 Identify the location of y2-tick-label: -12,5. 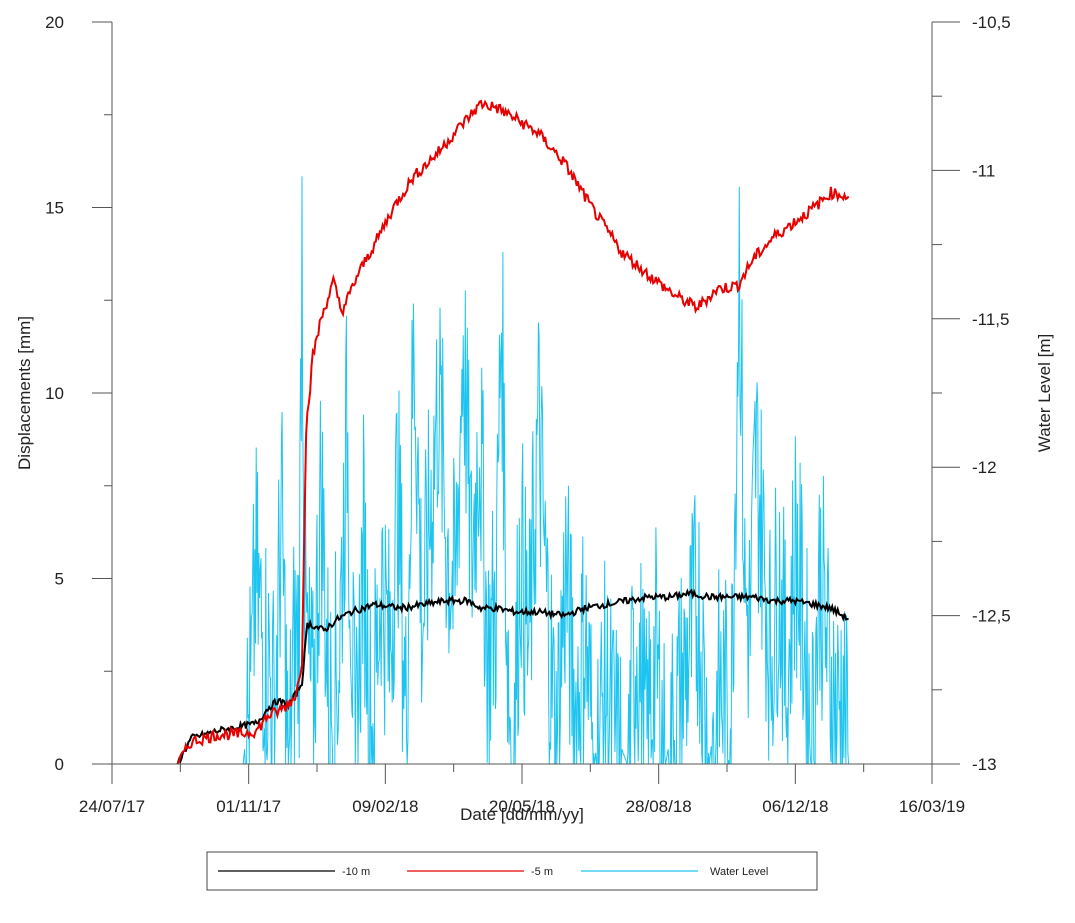
(991, 616).